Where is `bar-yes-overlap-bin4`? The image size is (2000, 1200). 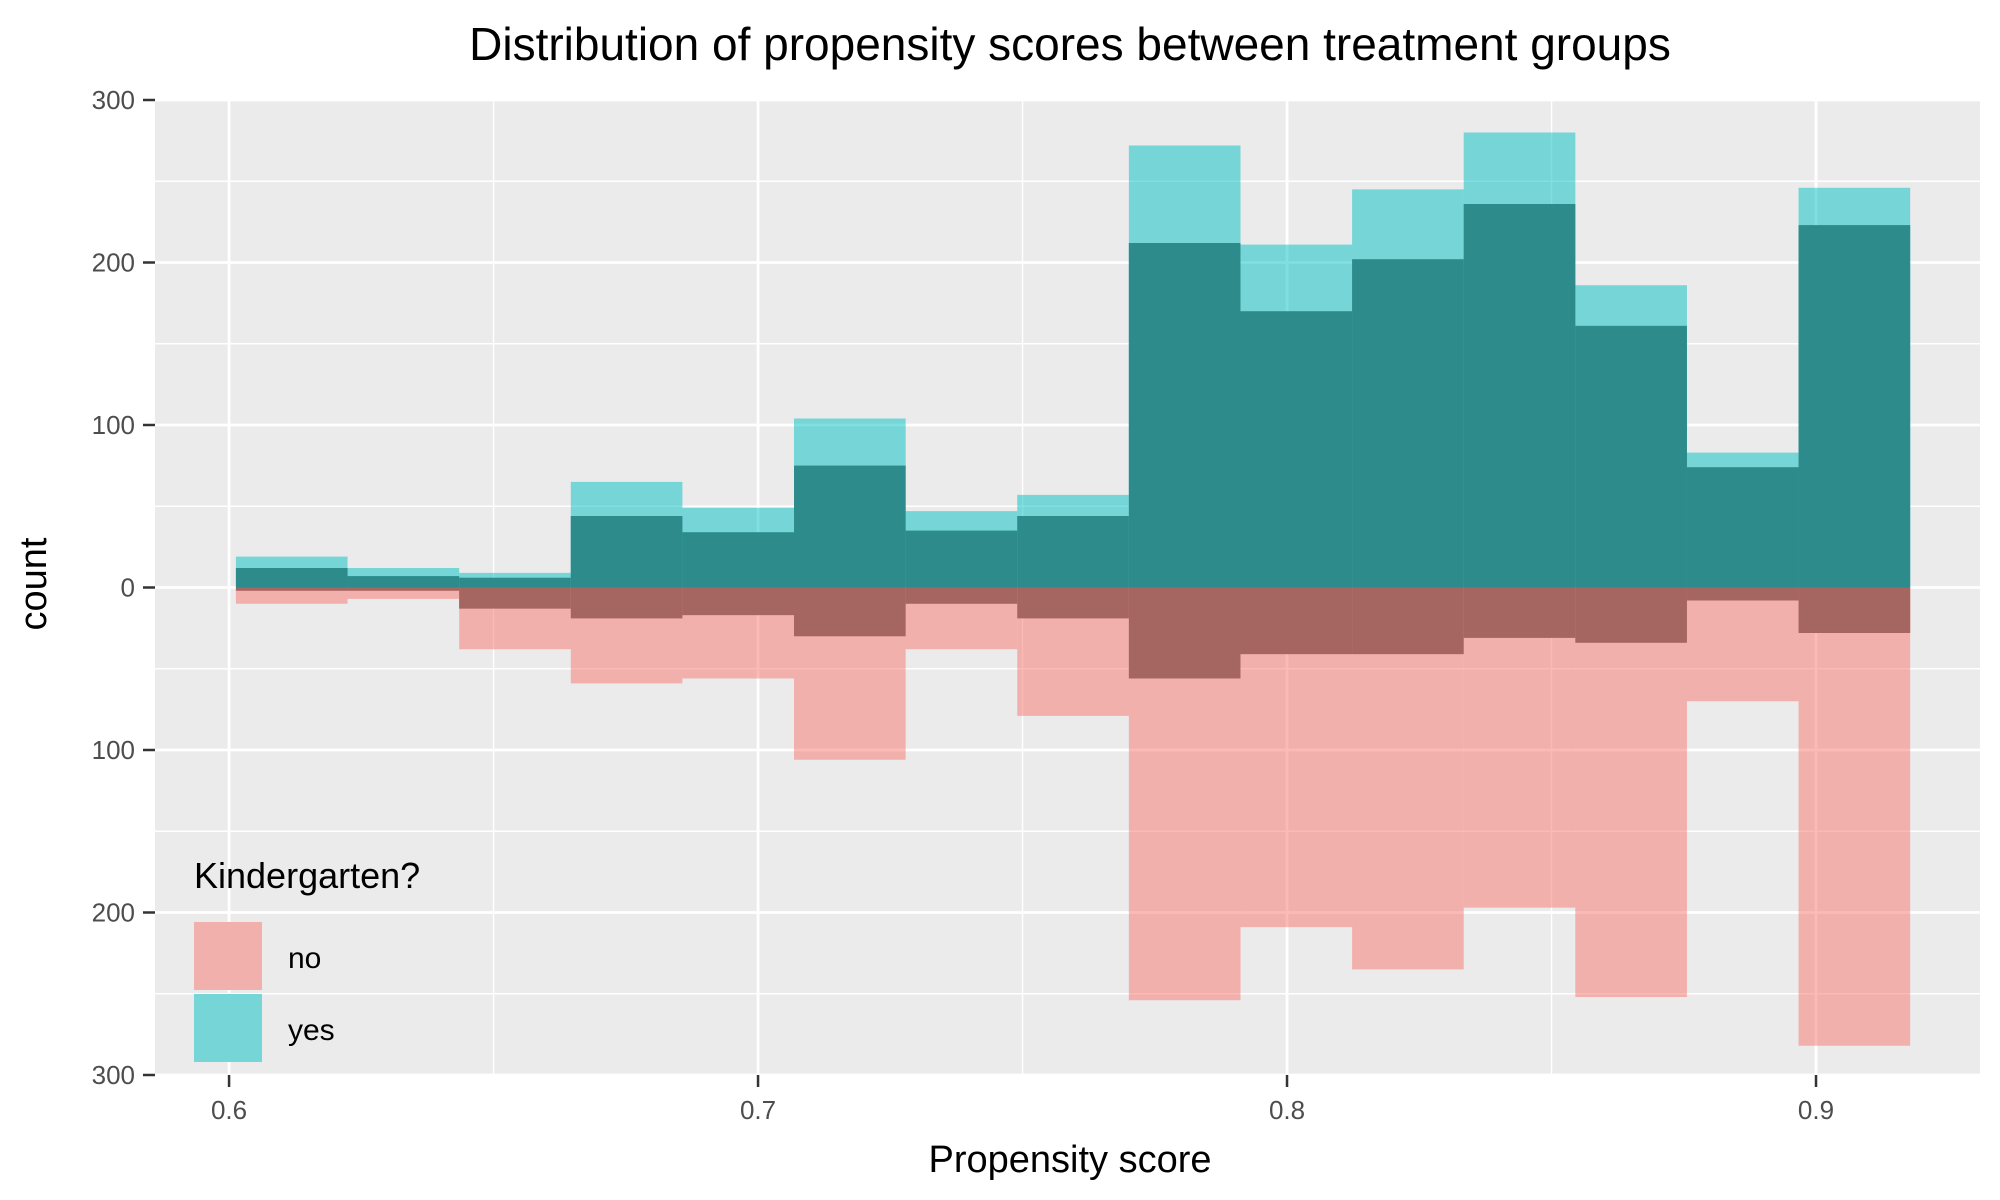
bar-yes-overlap-bin4 is located at coordinates (626, 552).